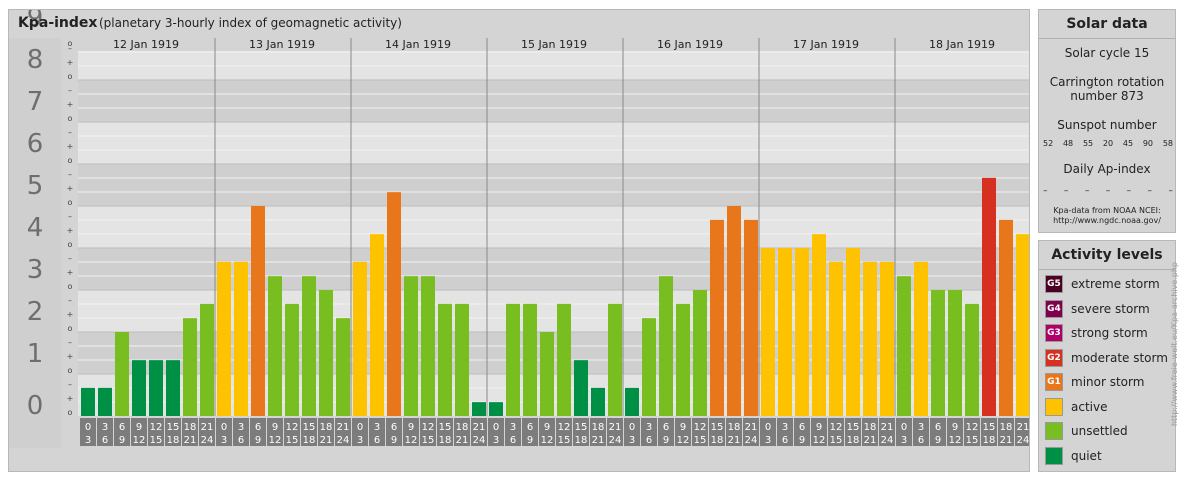 The image size is (1184, 480). Describe the element at coordinates (275, 427) in the screenshot. I see `interval-start-label: 9` at that location.